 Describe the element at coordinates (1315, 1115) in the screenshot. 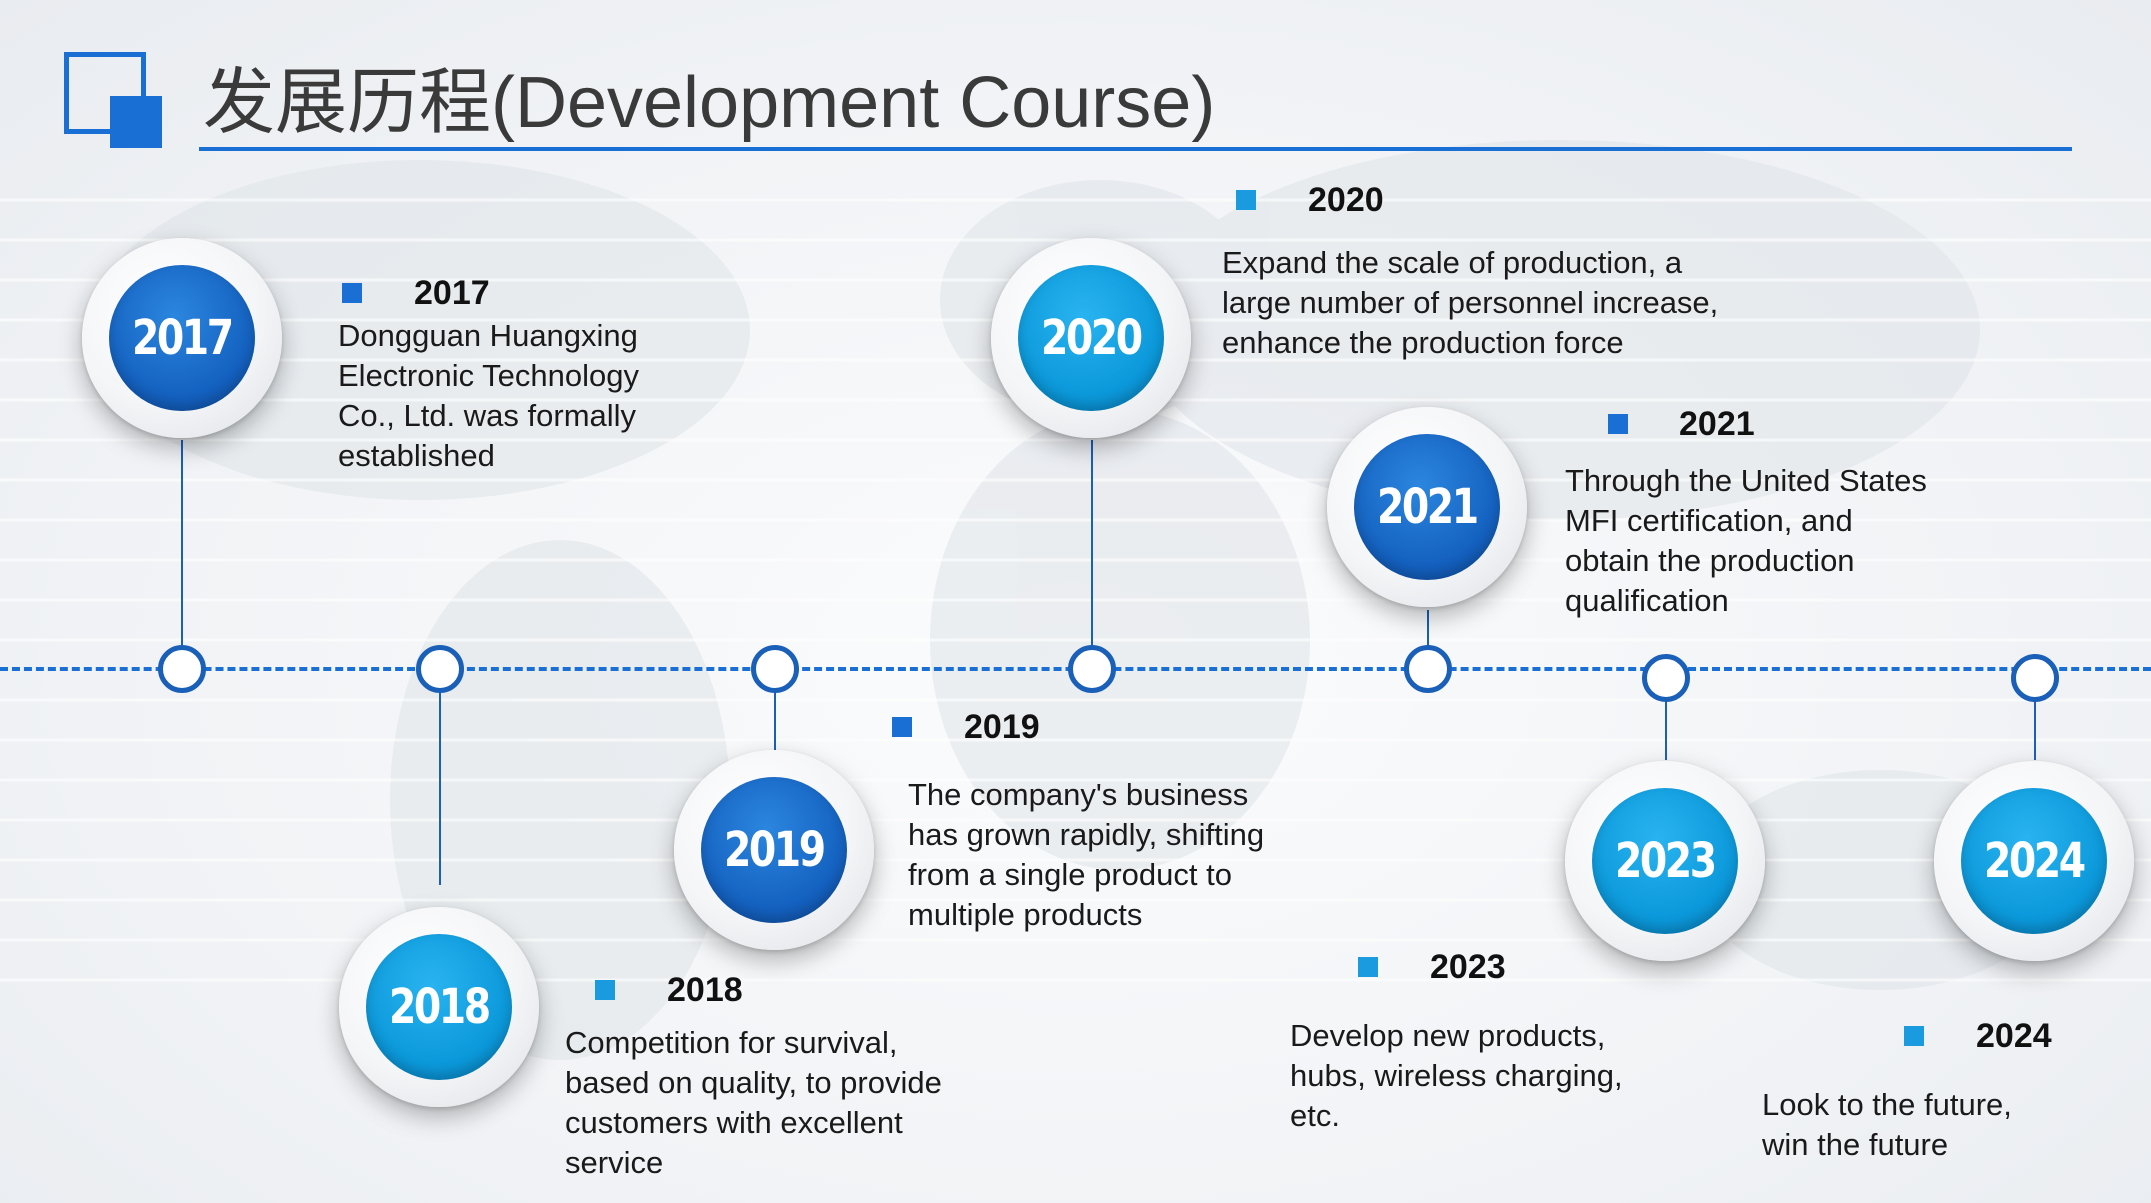

I see `description-line: etc.` at that location.